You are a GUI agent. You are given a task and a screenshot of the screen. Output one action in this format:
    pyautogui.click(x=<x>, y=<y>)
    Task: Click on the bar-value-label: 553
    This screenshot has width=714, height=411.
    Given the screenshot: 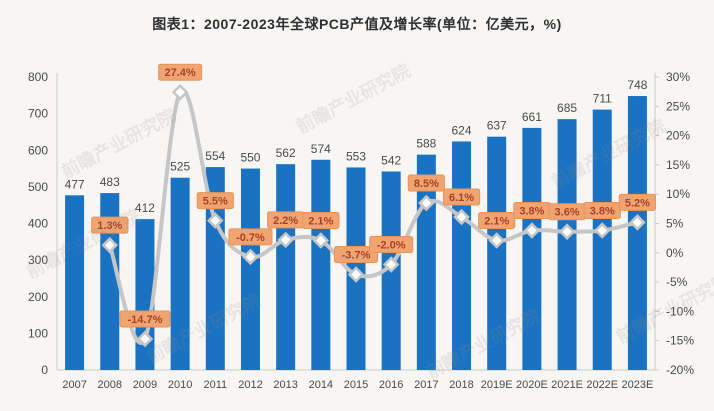 What is the action you would take?
    pyautogui.click(x=356, y=156)
    